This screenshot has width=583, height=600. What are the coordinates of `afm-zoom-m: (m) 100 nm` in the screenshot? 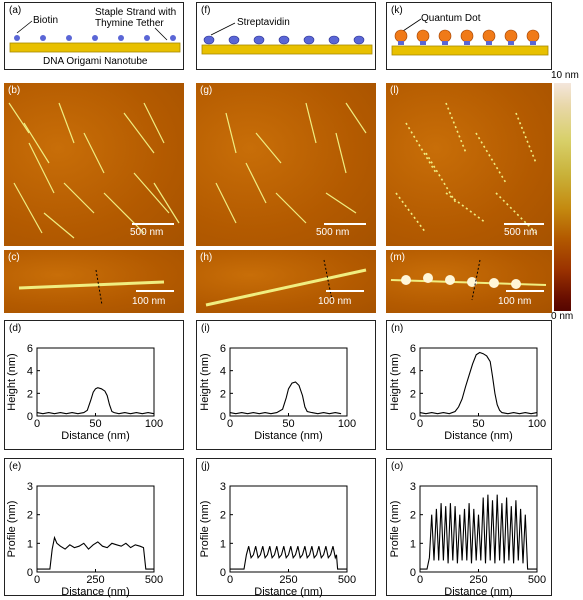 It's located at (469, 281).